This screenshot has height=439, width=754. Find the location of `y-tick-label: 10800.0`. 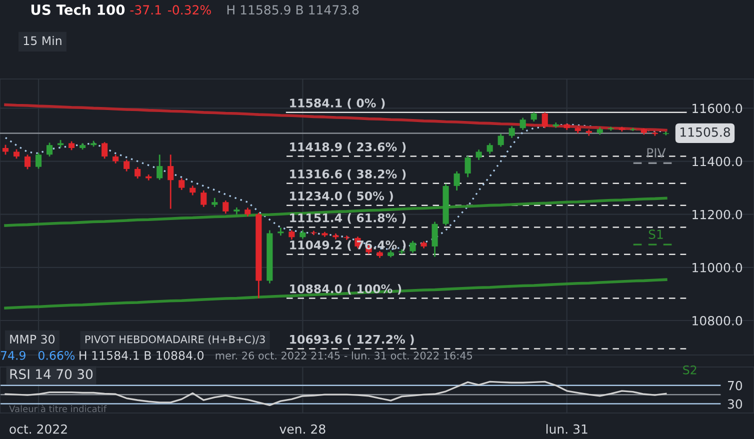

y-tick-label: 10800.0 is located at coordinates (717, 321).